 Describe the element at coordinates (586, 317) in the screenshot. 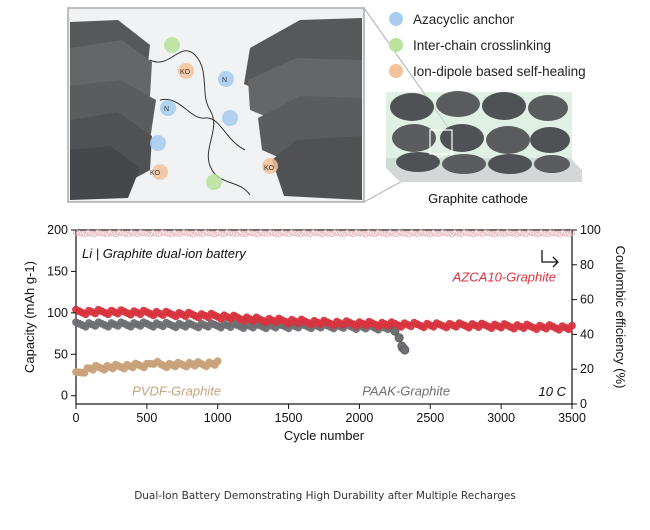

I see `y-axis-right: 0 20 40 60 80 100` at that location.